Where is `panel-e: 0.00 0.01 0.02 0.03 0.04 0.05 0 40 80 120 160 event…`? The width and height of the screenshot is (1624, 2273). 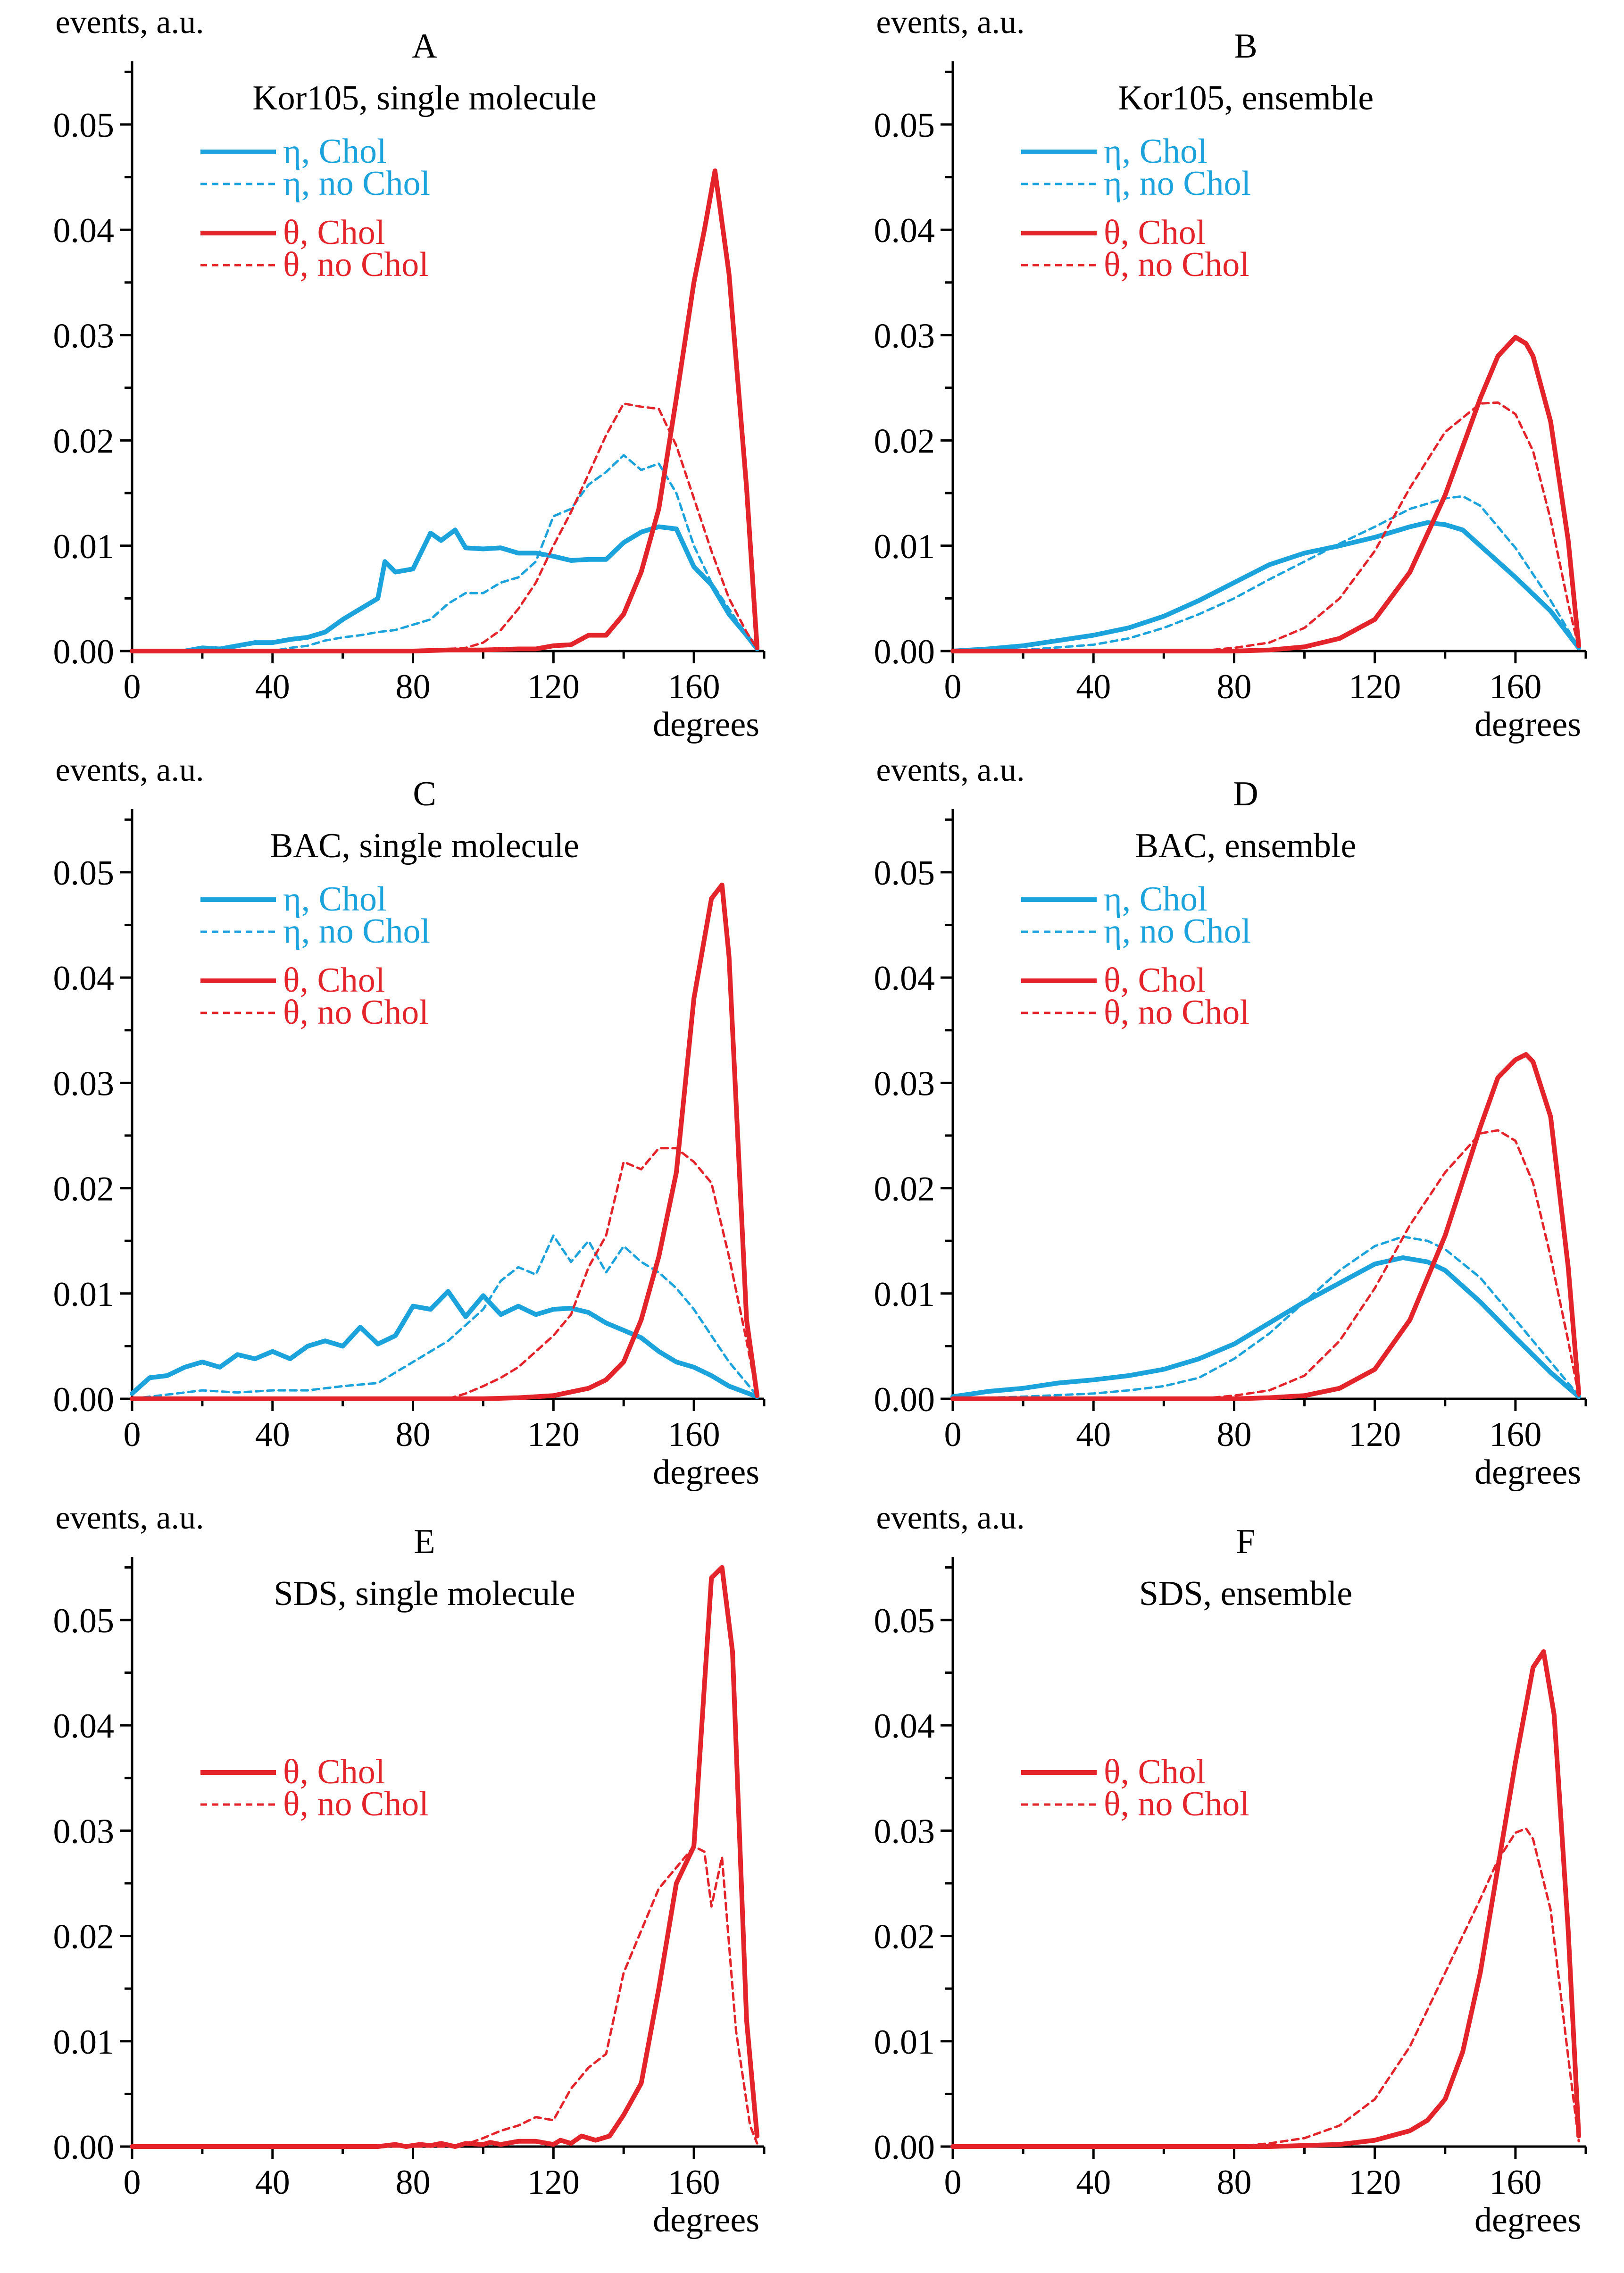
panel-e: 0.00 0.01 0.02 0.03 0.04 0.05 0 40 80 120 160 event… is located at coordinates (409, 1870).